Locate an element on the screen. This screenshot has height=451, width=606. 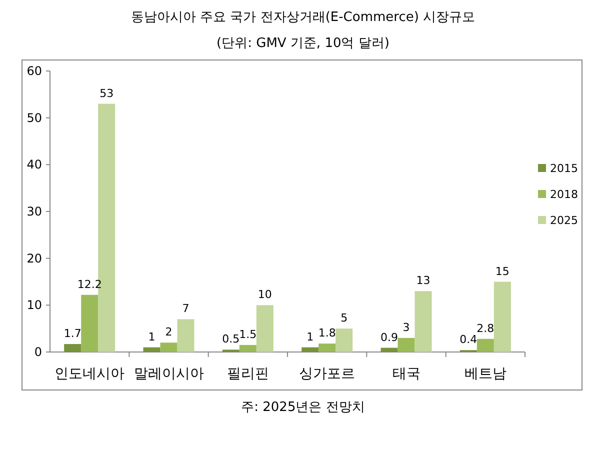
data-label: 2.8 is located at coordinates (485, 328).